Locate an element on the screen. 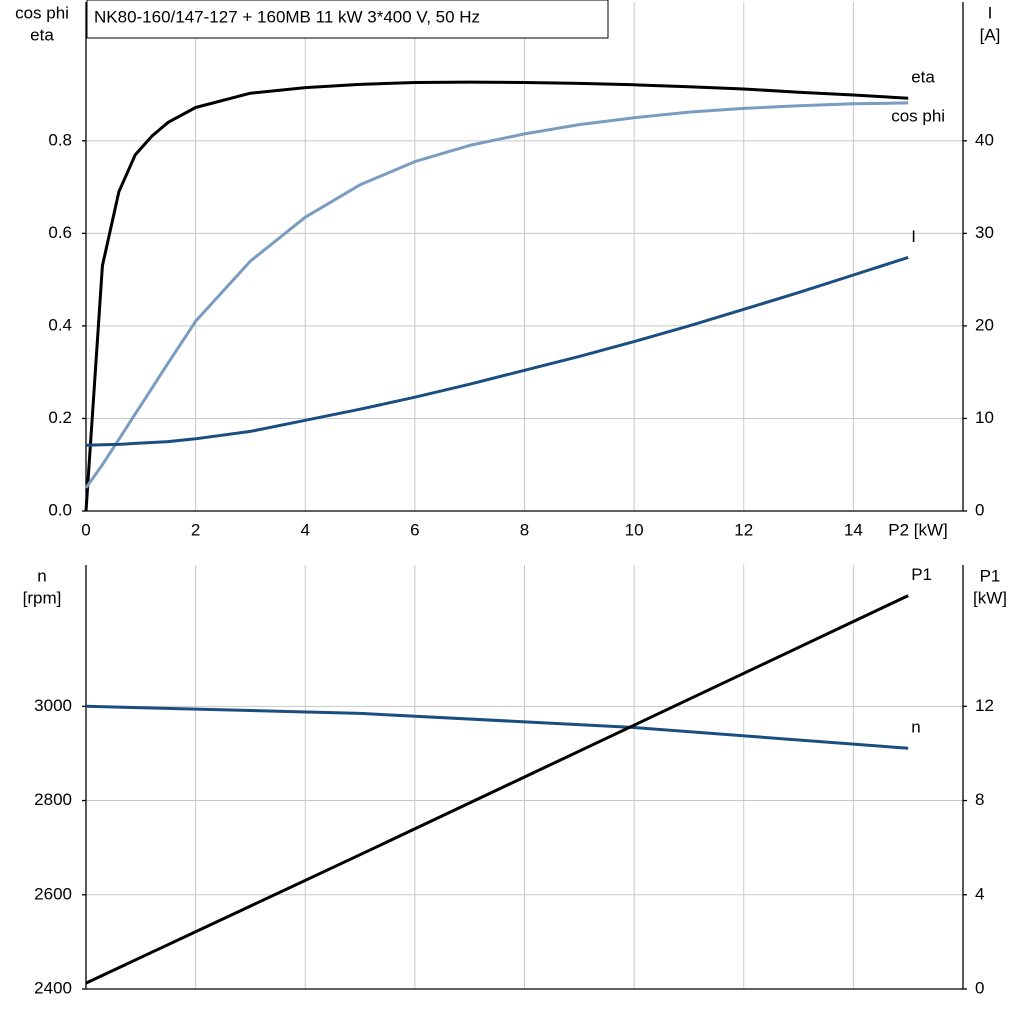 The height and width of the screenshot is (1024, 1024). y-tick-label: 2800 is located at coordinates (53, 799).